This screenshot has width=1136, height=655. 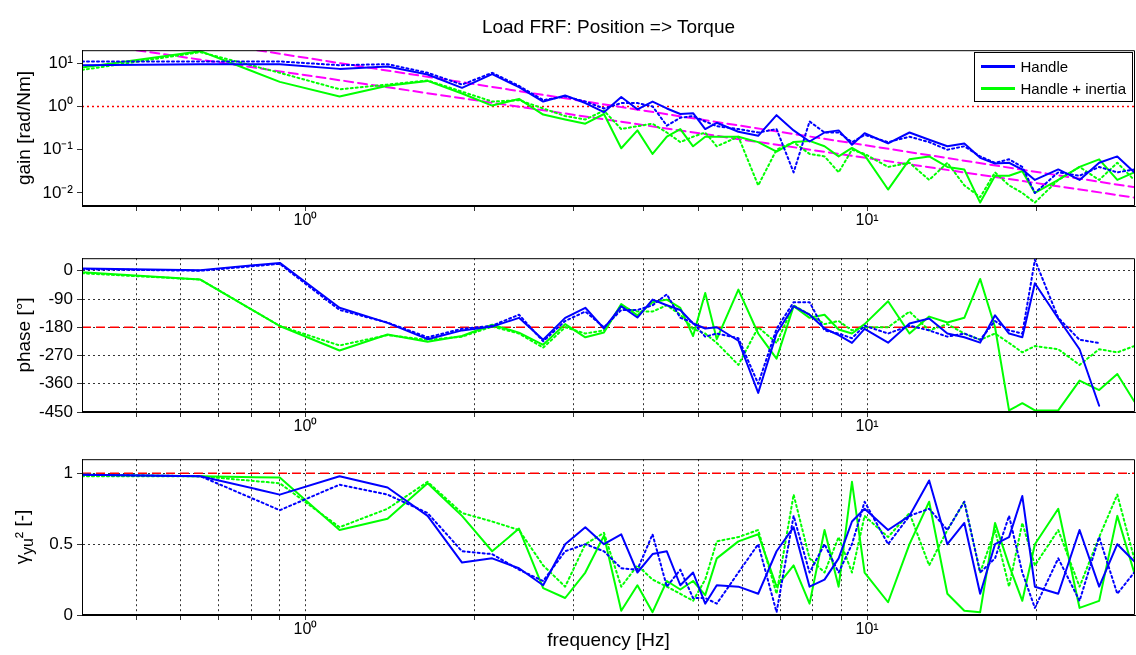 I want to click on y-tick-label: -360, so click(x=55, y=383).